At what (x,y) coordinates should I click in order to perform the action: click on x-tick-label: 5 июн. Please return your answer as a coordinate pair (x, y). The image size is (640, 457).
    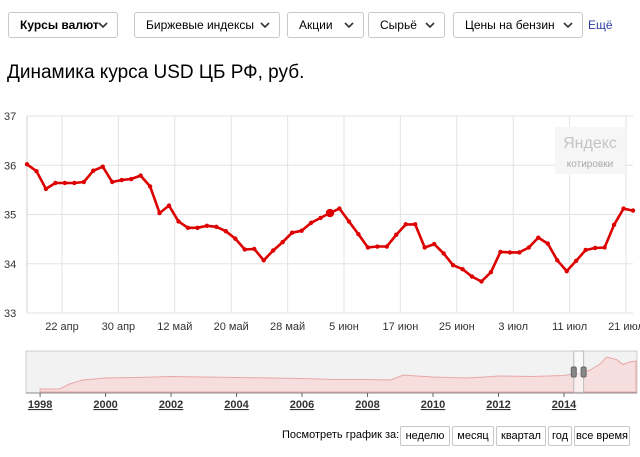
    Looking at the image, I should click on (344, 327).